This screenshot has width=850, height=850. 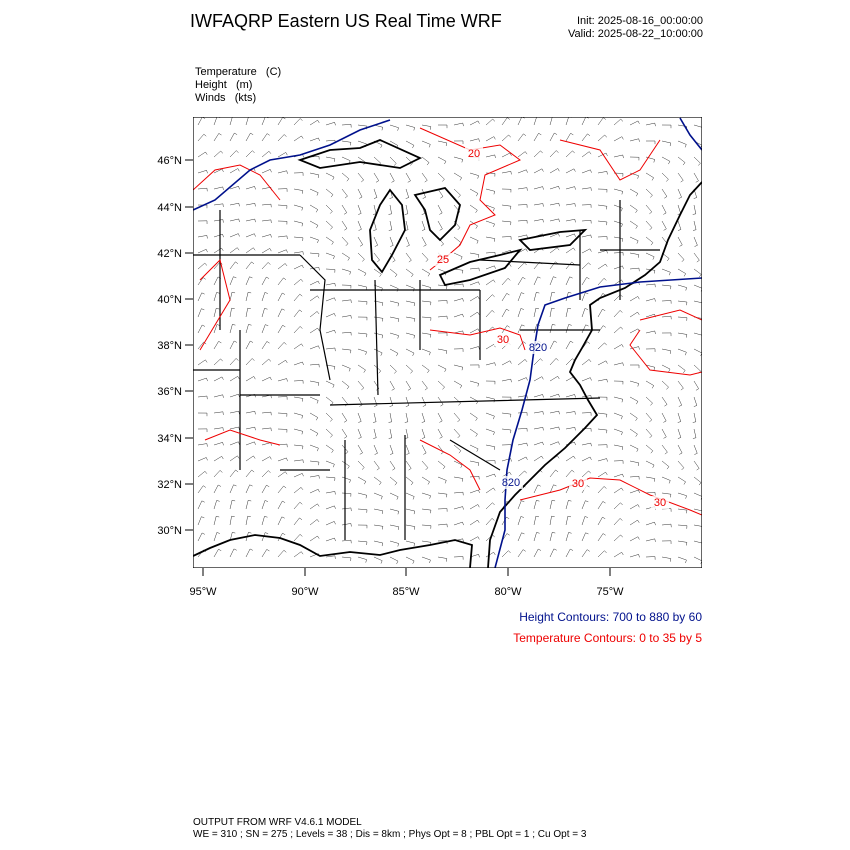 I want to click on contour-label: 20, so click(x=474, y=154).